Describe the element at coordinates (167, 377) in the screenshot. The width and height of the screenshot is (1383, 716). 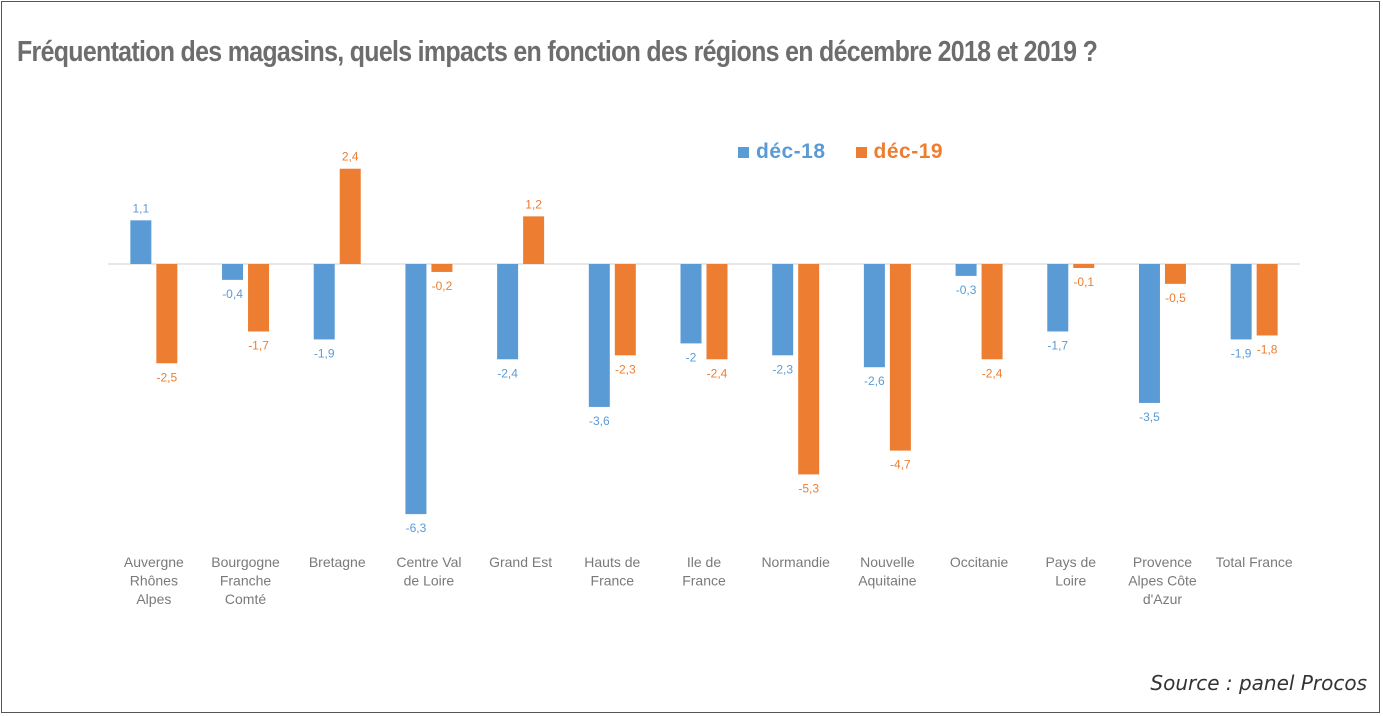
I see `data-label-dec19-0: -2,5` at that location.